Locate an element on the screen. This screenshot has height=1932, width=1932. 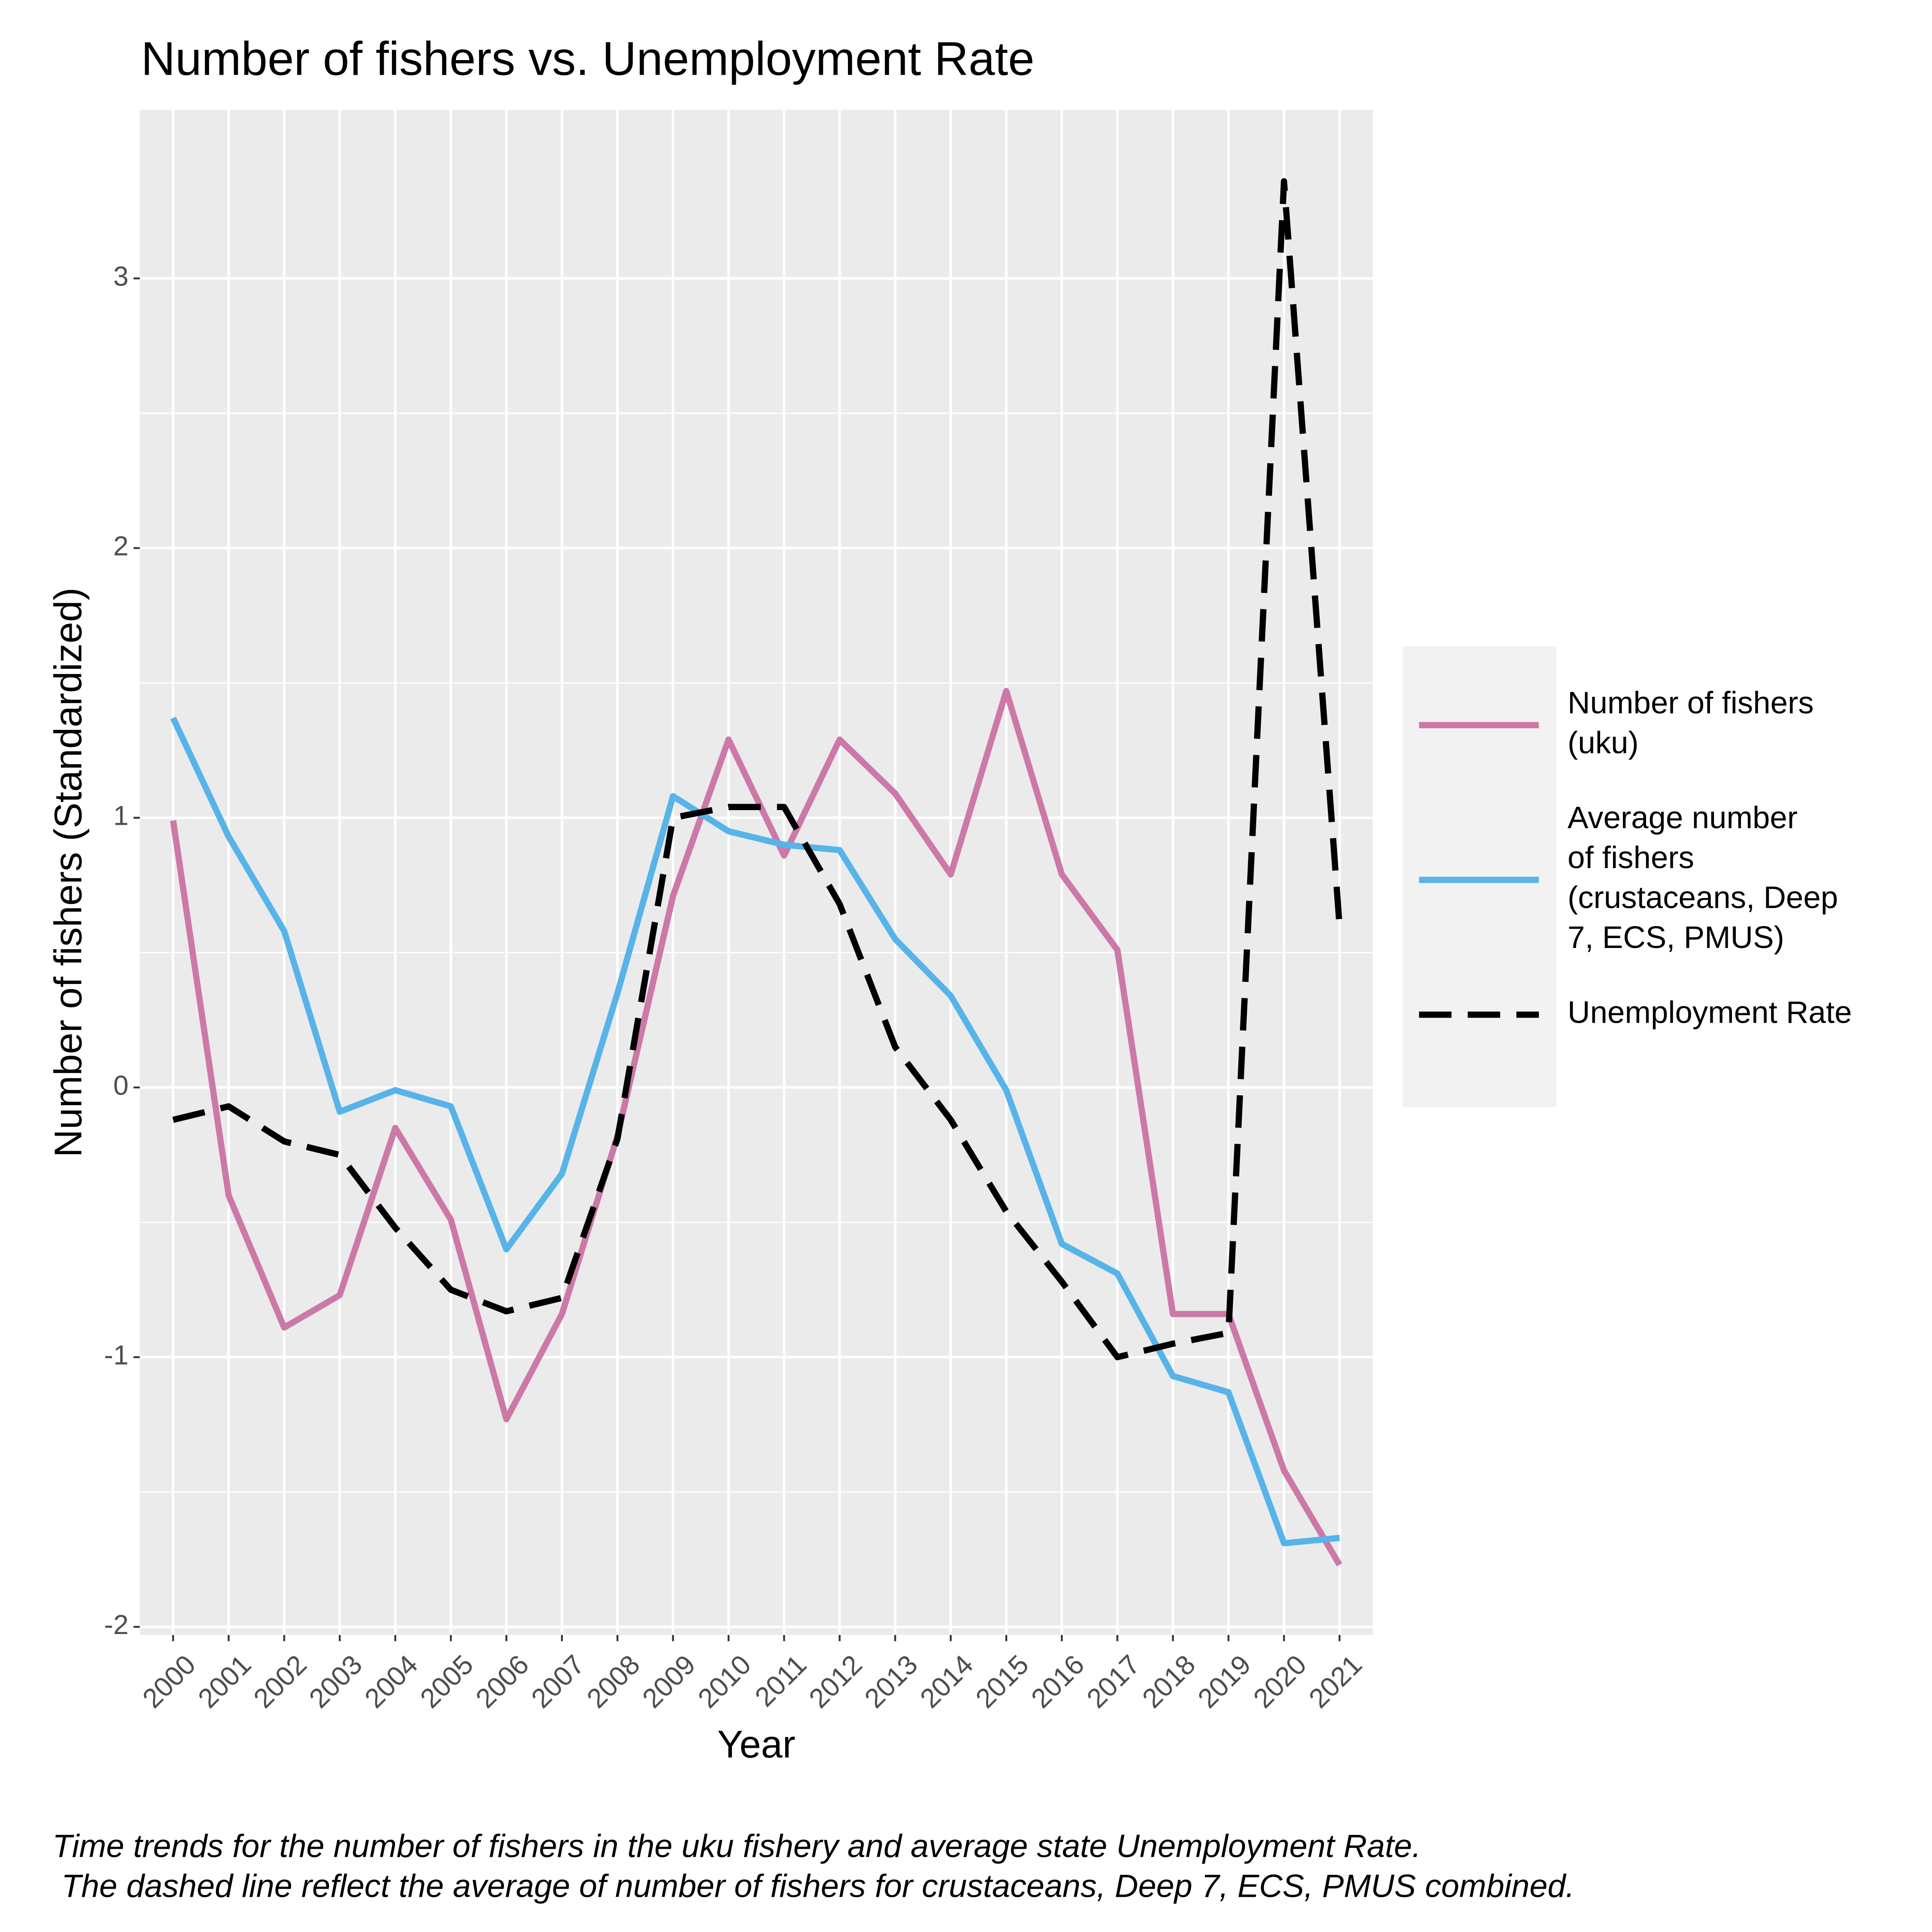
legend-label-line: of fishers is located at coordinates (1631, 857).